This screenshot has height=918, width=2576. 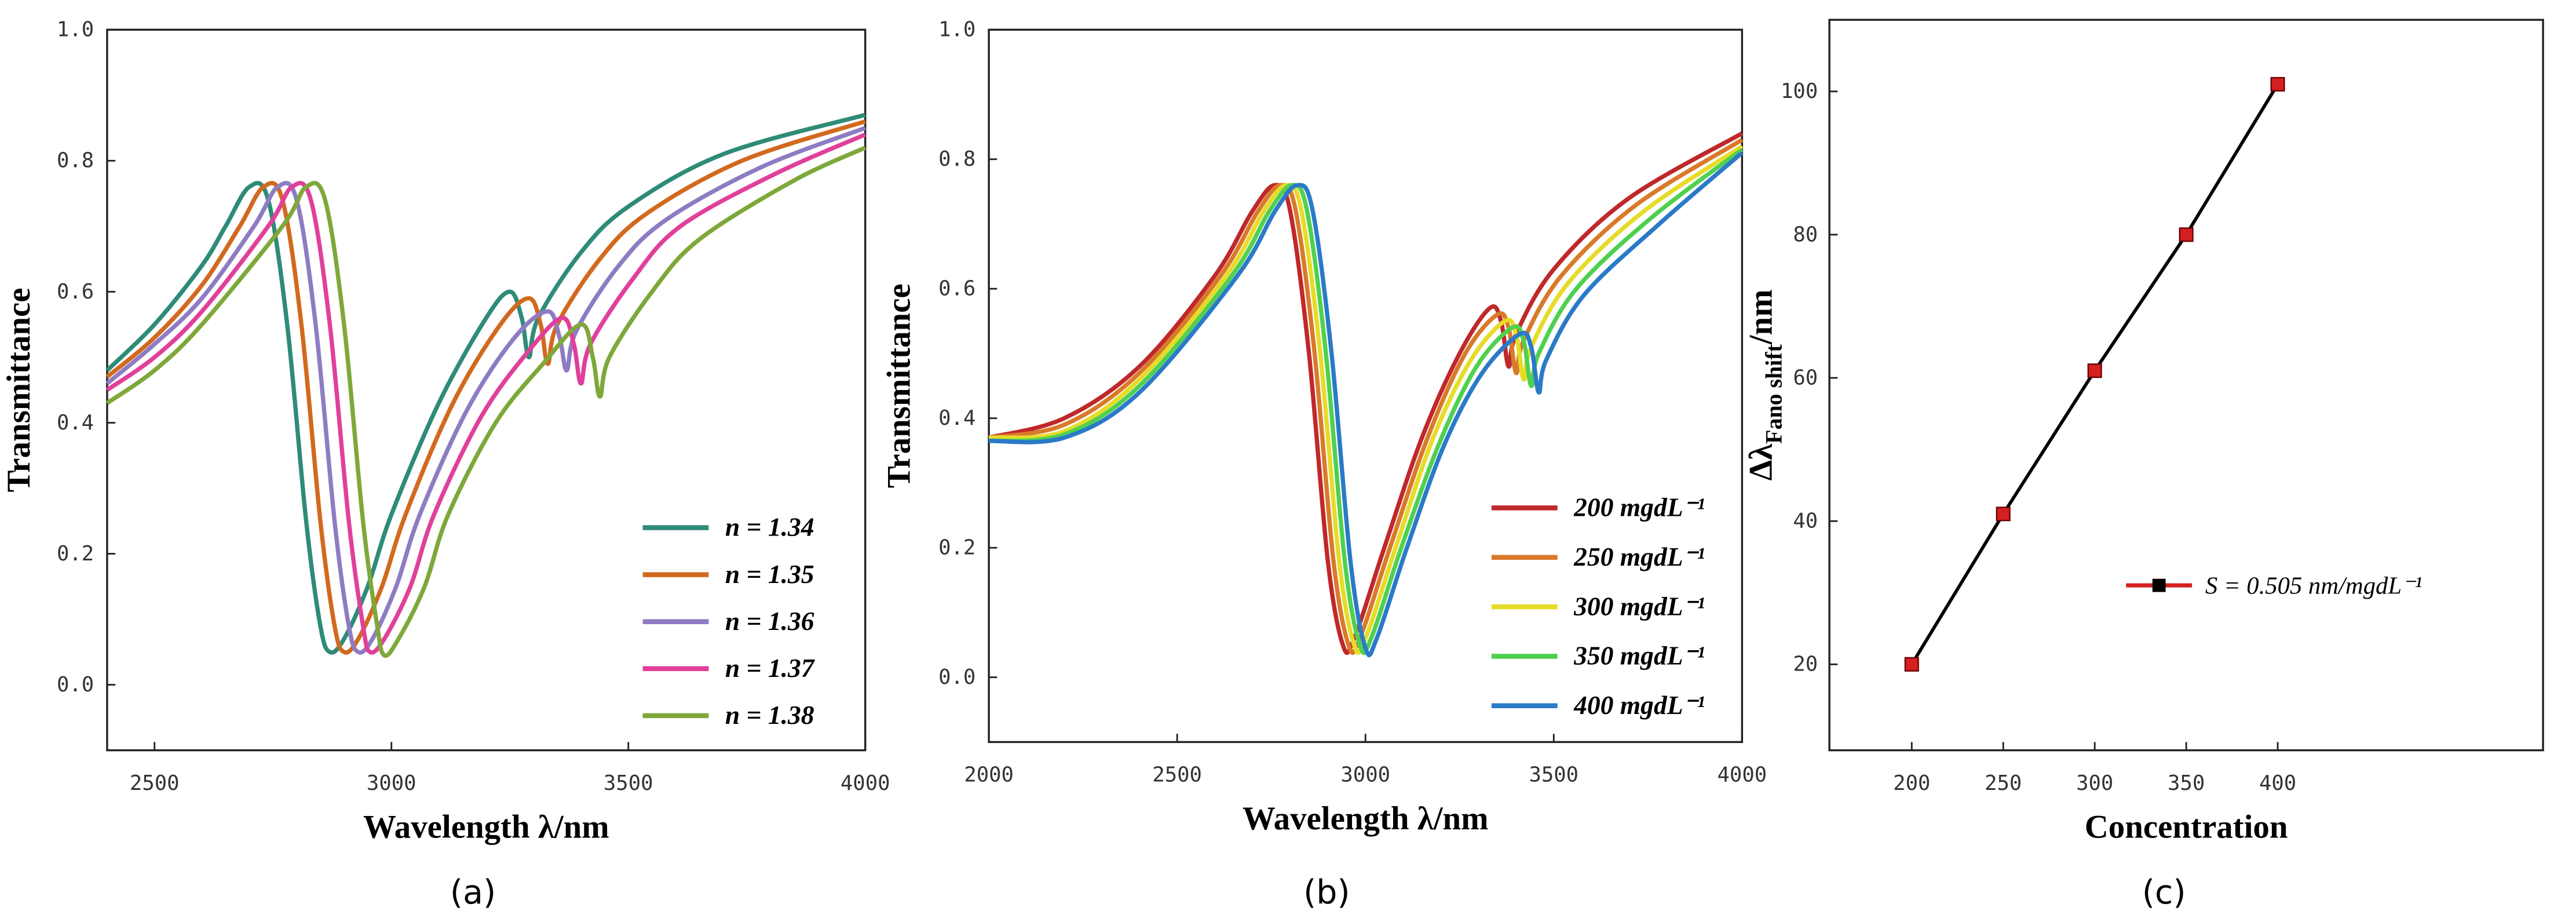 I want to click on legend-label: 250 mgdL⁻¹, so click(x=1639, y=556).